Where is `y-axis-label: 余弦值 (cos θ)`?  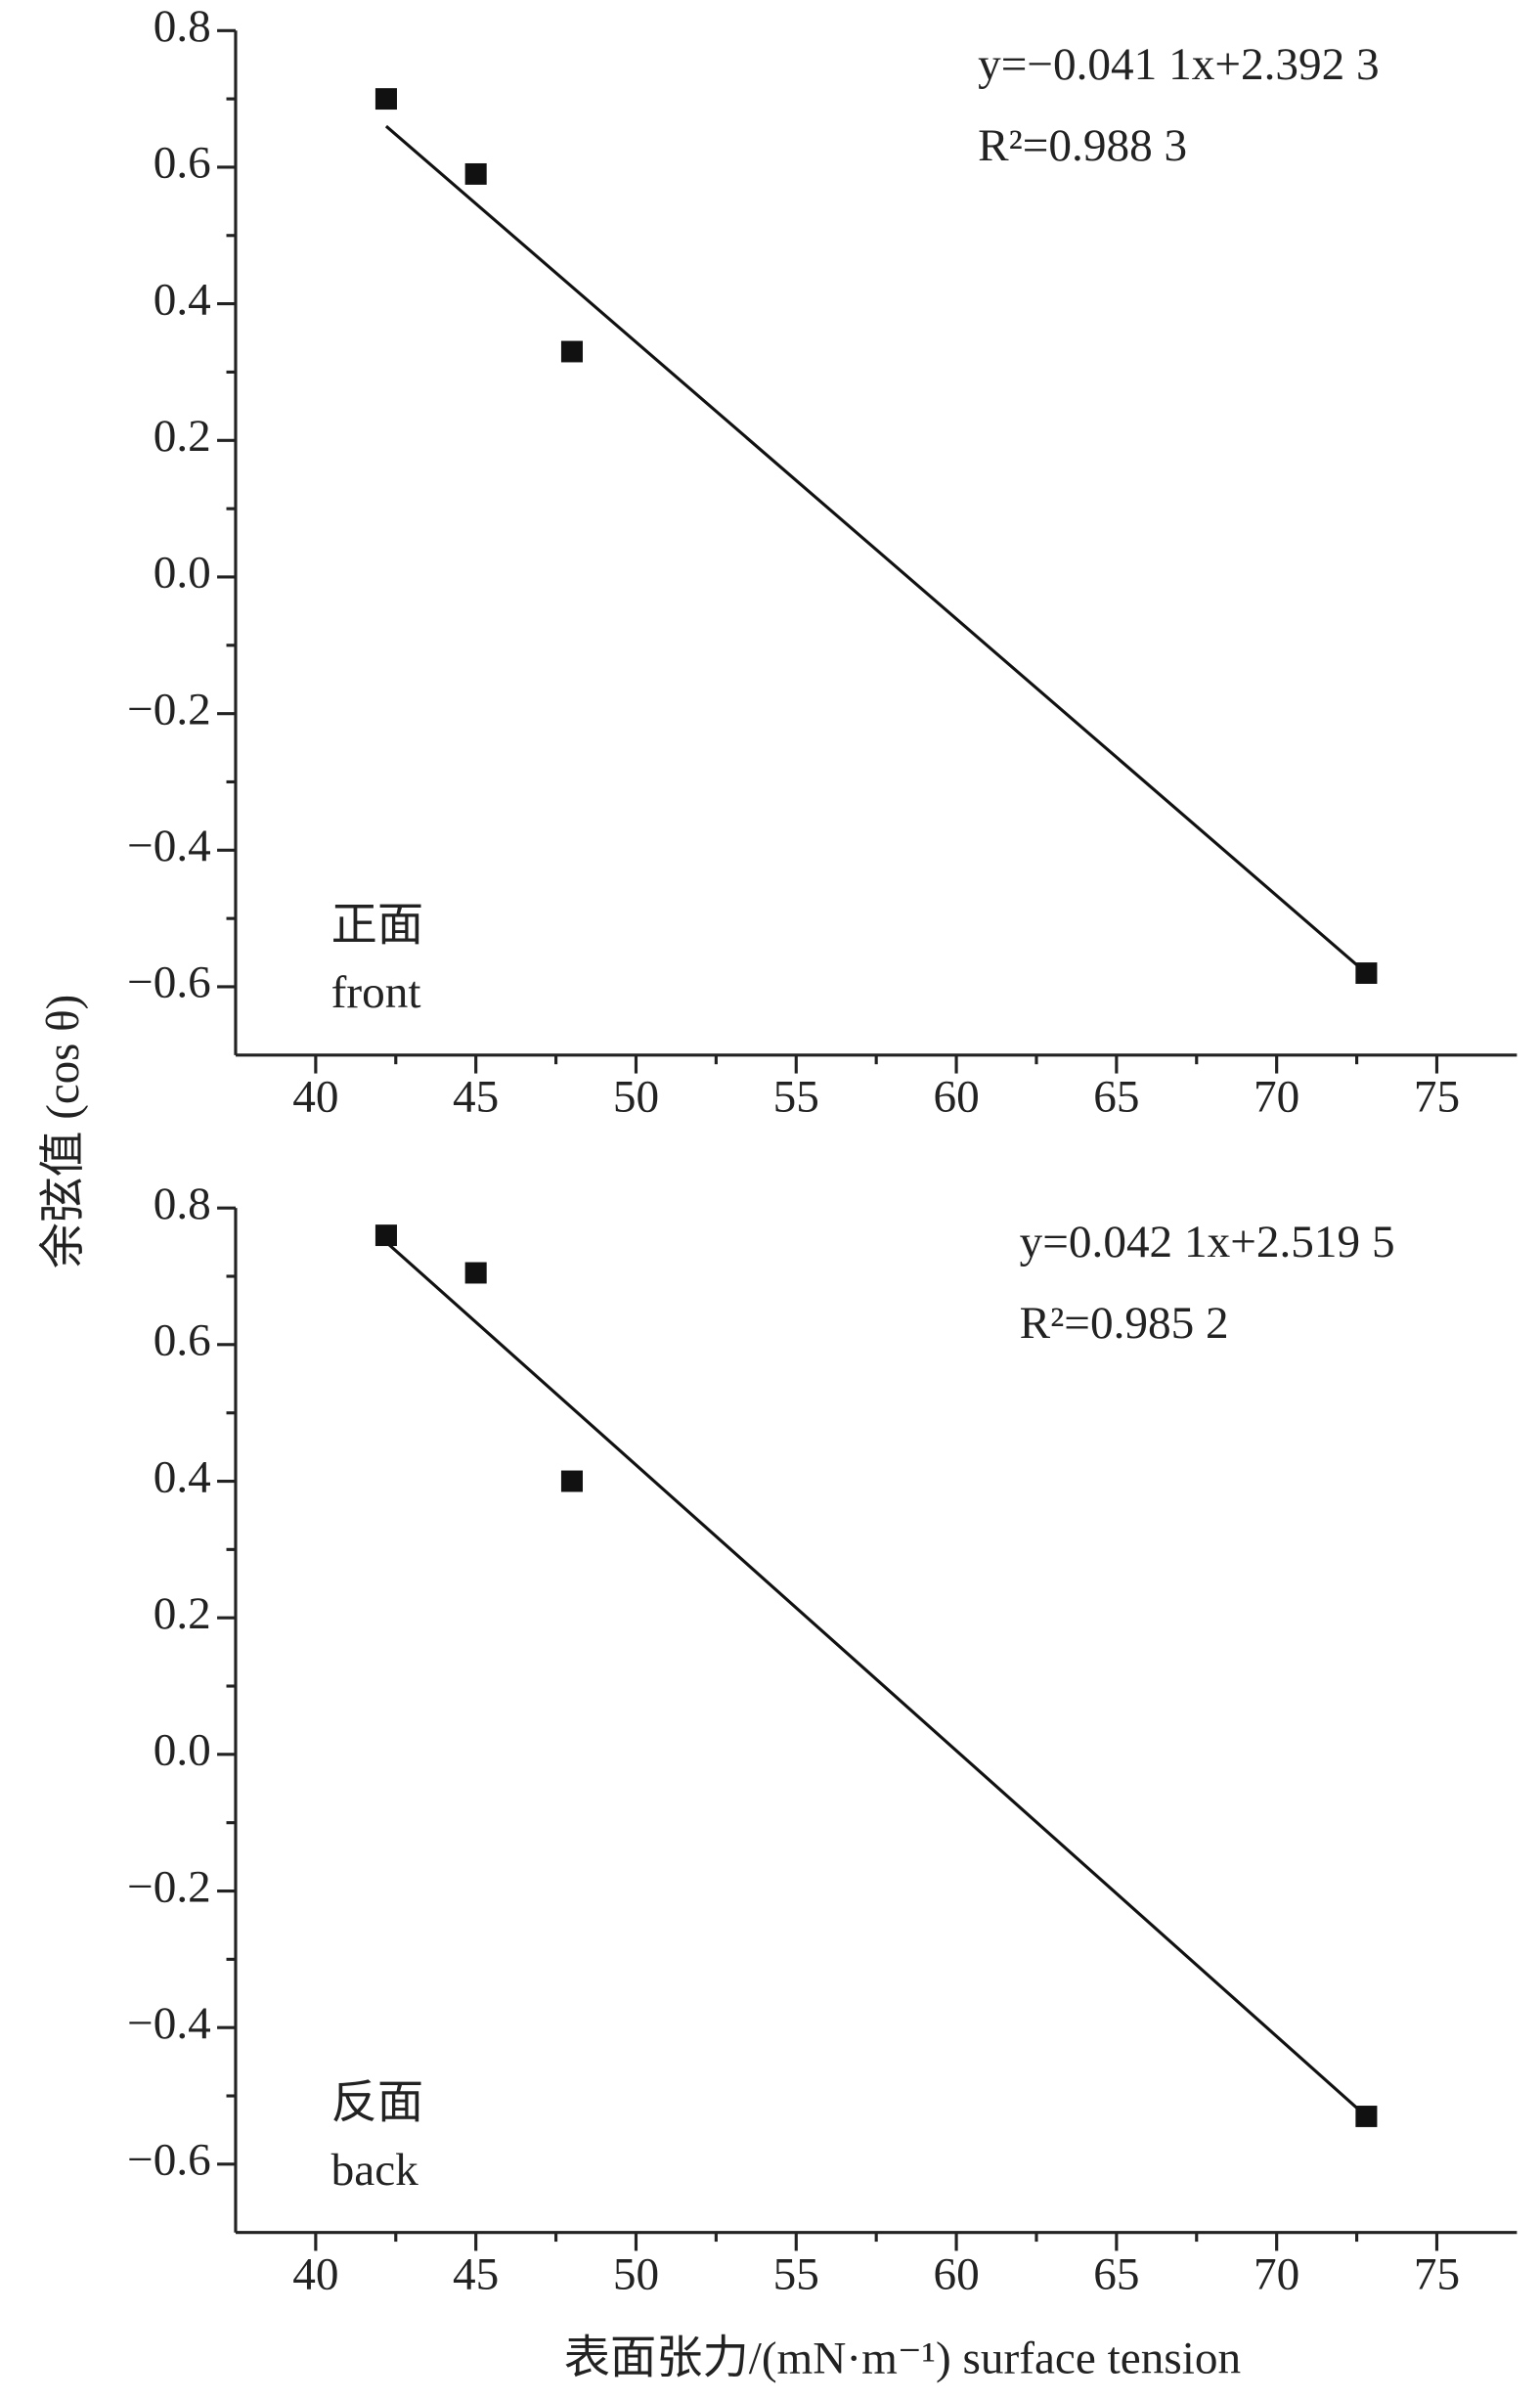
y-axis-label: 余弦值 (cos θ) is located at coordinates (63, 1131).